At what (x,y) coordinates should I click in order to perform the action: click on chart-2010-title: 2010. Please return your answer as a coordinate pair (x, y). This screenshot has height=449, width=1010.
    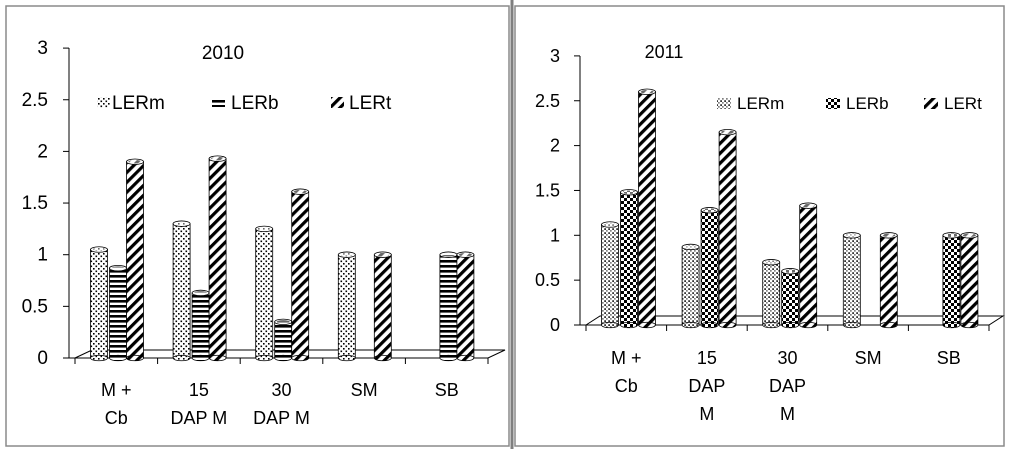
    Looking at the image, I should click on (223, 53).